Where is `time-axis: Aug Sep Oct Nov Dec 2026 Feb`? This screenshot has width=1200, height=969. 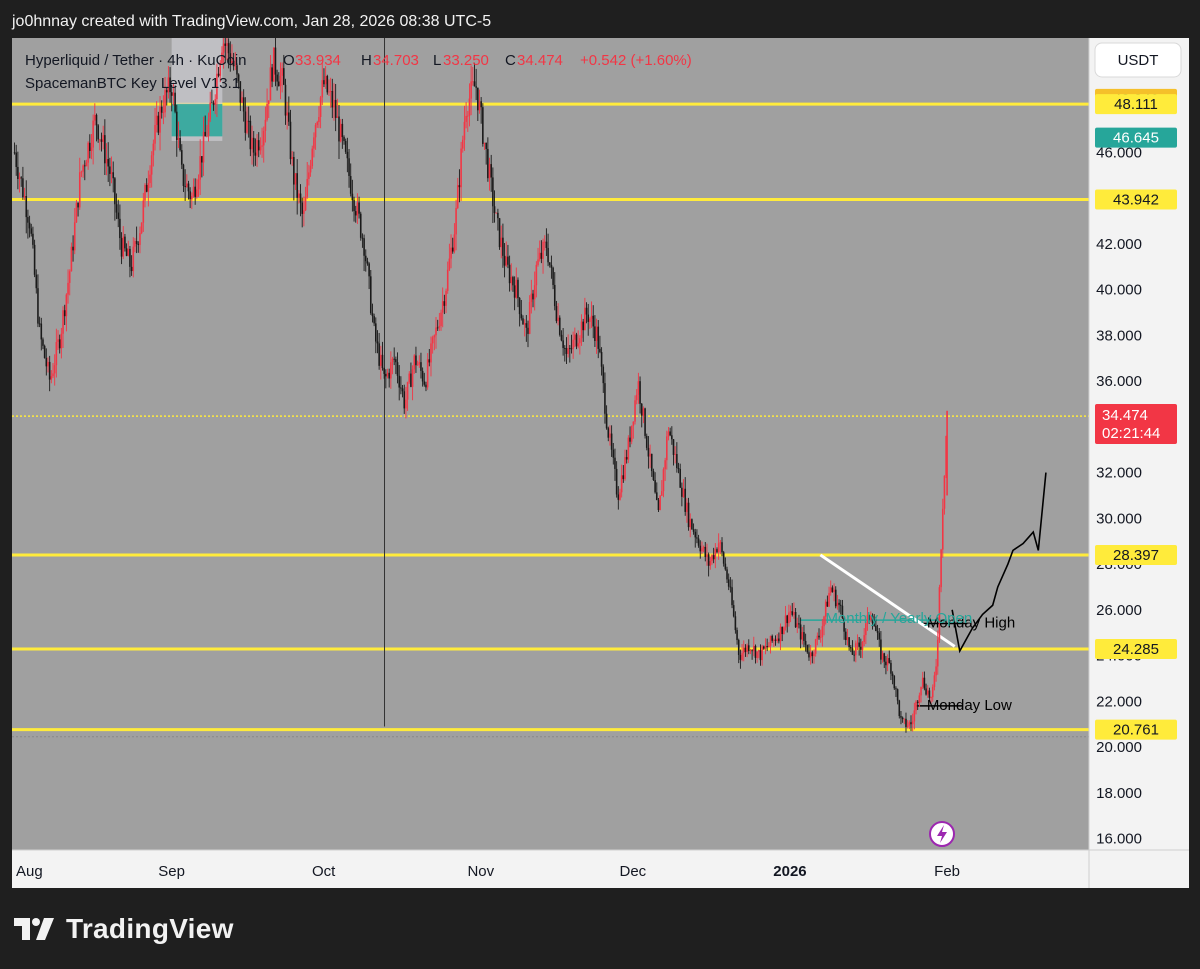
time-axis: Aug Sep Oct Nov Dec 2026 Feb is located at coordinates (488, 871).